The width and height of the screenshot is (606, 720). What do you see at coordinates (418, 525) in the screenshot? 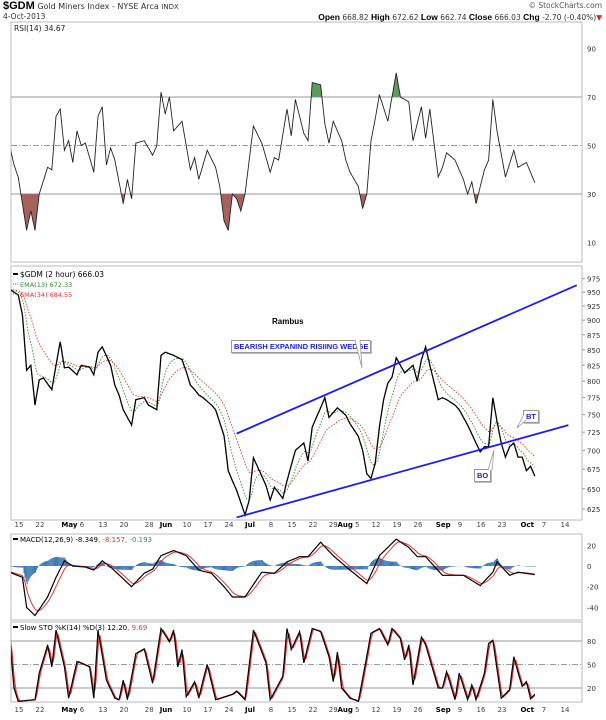
I see `x-tick-label: 26` at bounding box center [418, 525].